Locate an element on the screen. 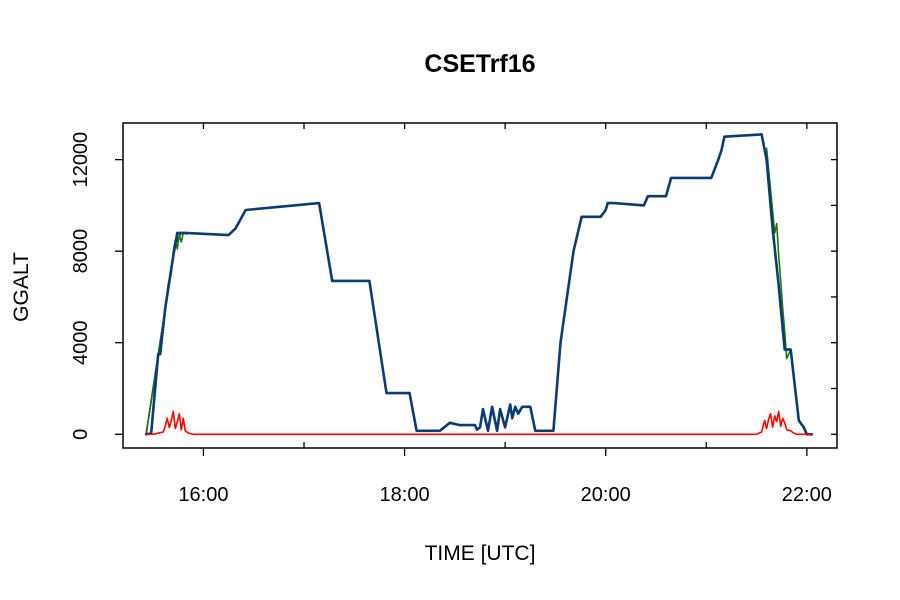 This screenshot has height=600, width=900. x-tick-label: 18:00 is located at coordinates (405, 495).